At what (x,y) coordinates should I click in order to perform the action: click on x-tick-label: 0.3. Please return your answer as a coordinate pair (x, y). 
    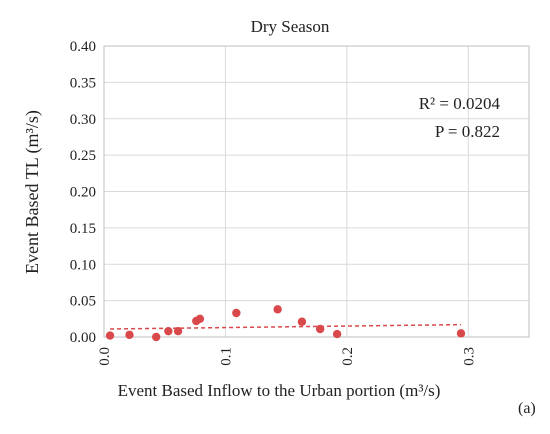
    Looking at the image, I should click on (469, 356).